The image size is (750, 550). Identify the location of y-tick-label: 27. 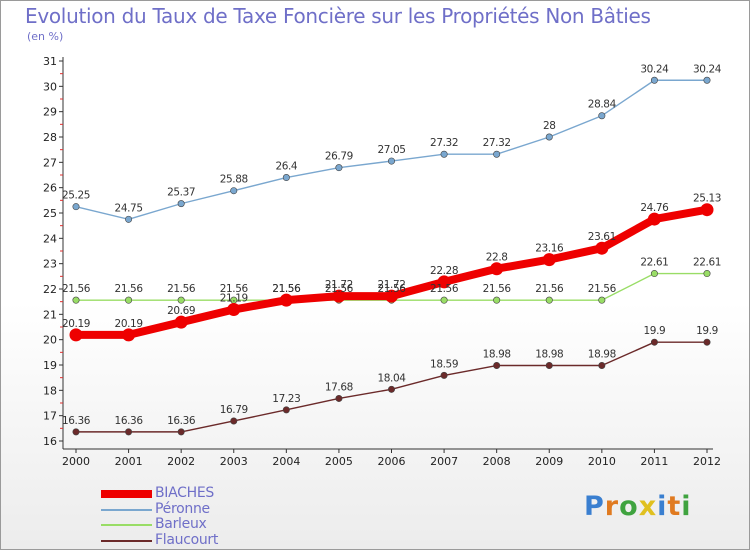
(50, 162).